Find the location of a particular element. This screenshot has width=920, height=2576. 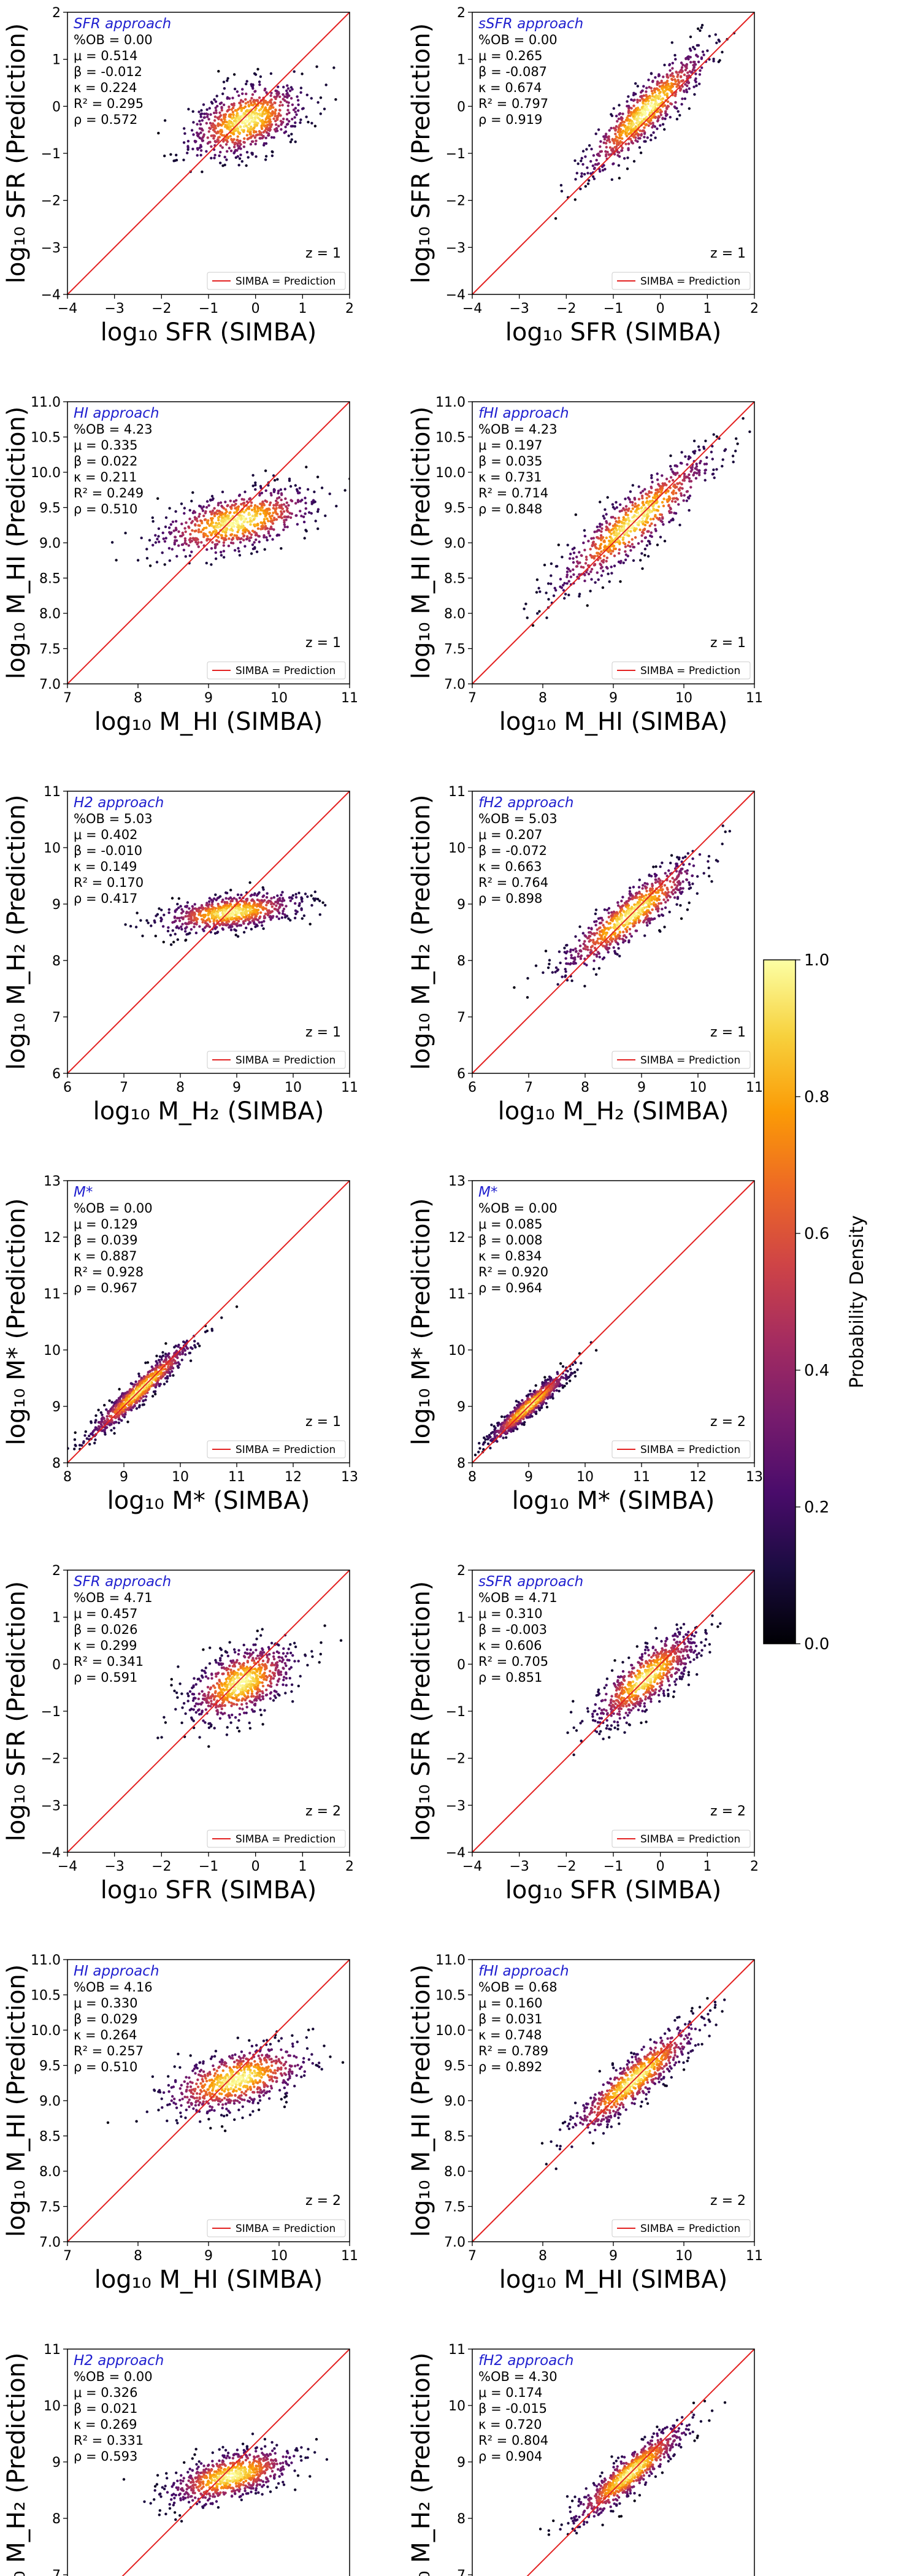

stat-line: R² = 0.714 is located at coordinates (513, 493).